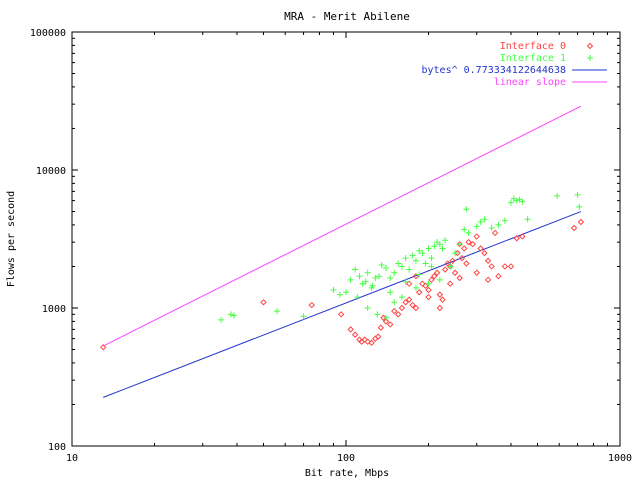 This screenshot has width=640, height=480. What do you see at coordinates (347, 473) in the screenshot?
I see `x-axis-label: Bit rate, Mbps` at bounding box center [347, 473].